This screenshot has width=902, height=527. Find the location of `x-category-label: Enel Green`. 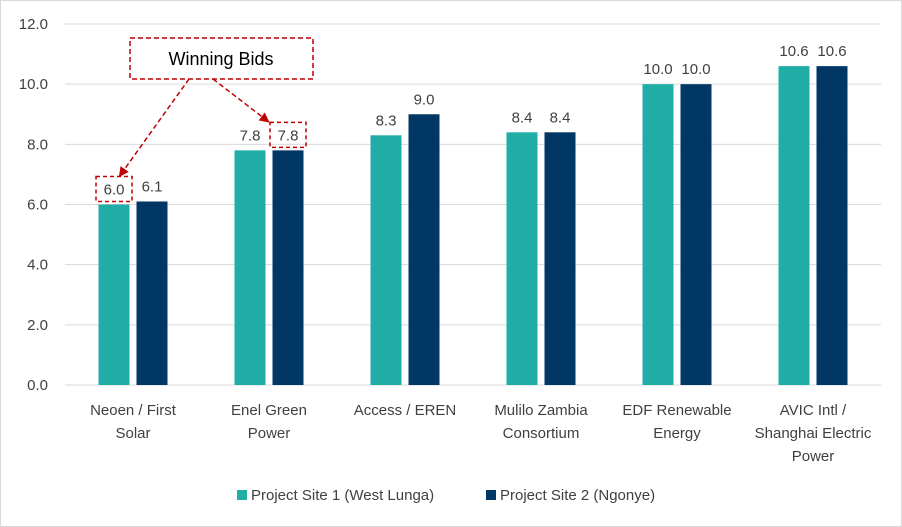

x-category-label: Enel Green is located at coordinates (269, 410).